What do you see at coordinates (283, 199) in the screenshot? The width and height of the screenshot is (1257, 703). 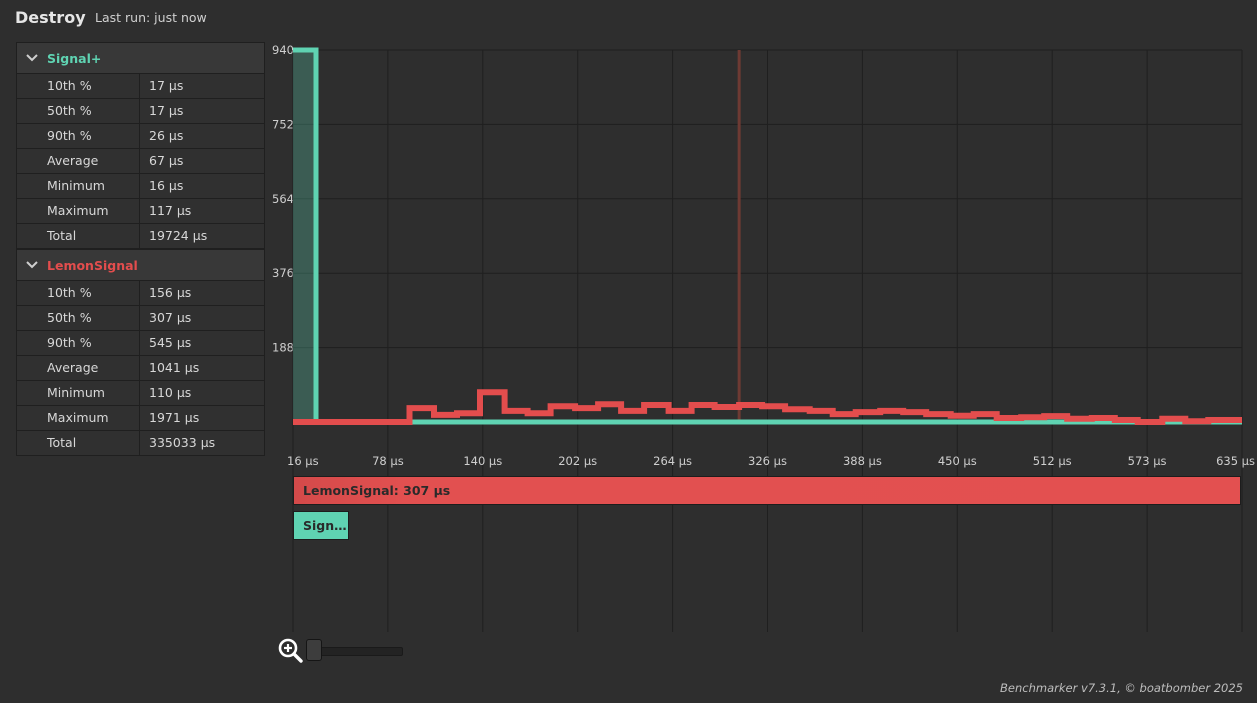 I see `y-tick-label: 564` at bounding box center [283, 199].